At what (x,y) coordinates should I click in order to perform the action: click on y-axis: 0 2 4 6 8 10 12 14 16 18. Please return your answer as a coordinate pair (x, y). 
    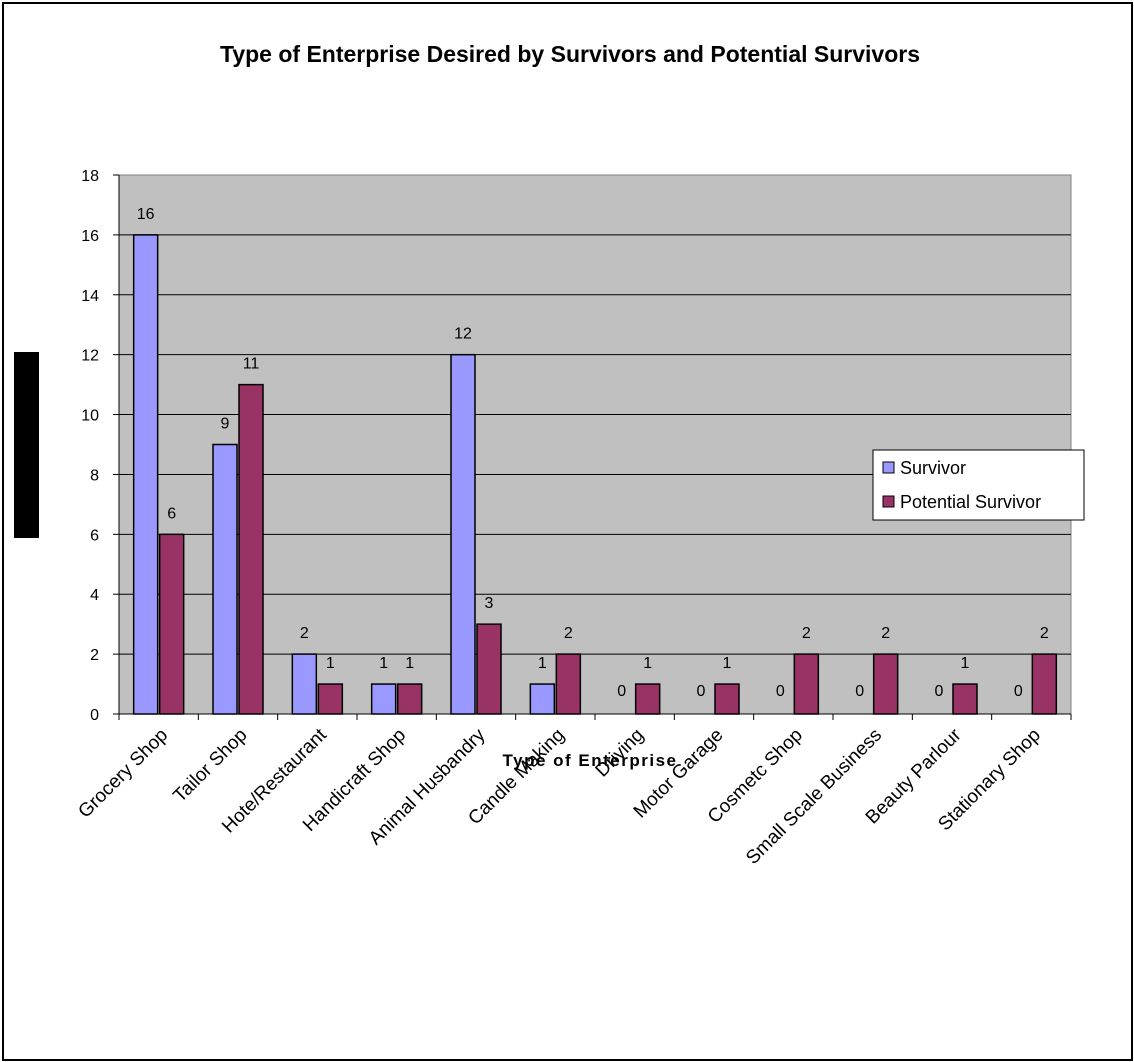
    Looking at the image, I should click on (100, 446).